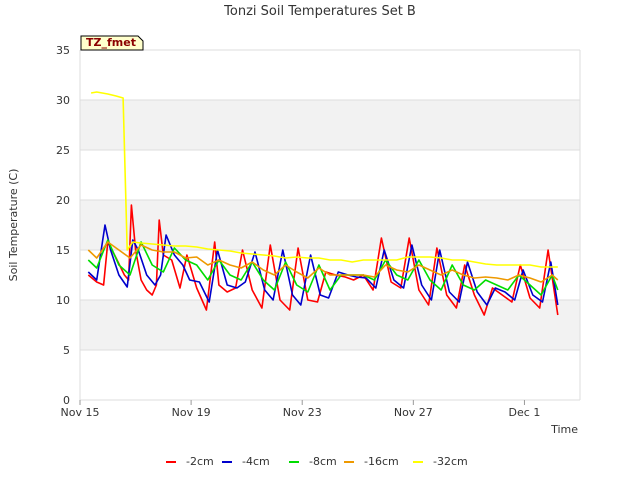  I want to click on badge-box, so click(112, 43).